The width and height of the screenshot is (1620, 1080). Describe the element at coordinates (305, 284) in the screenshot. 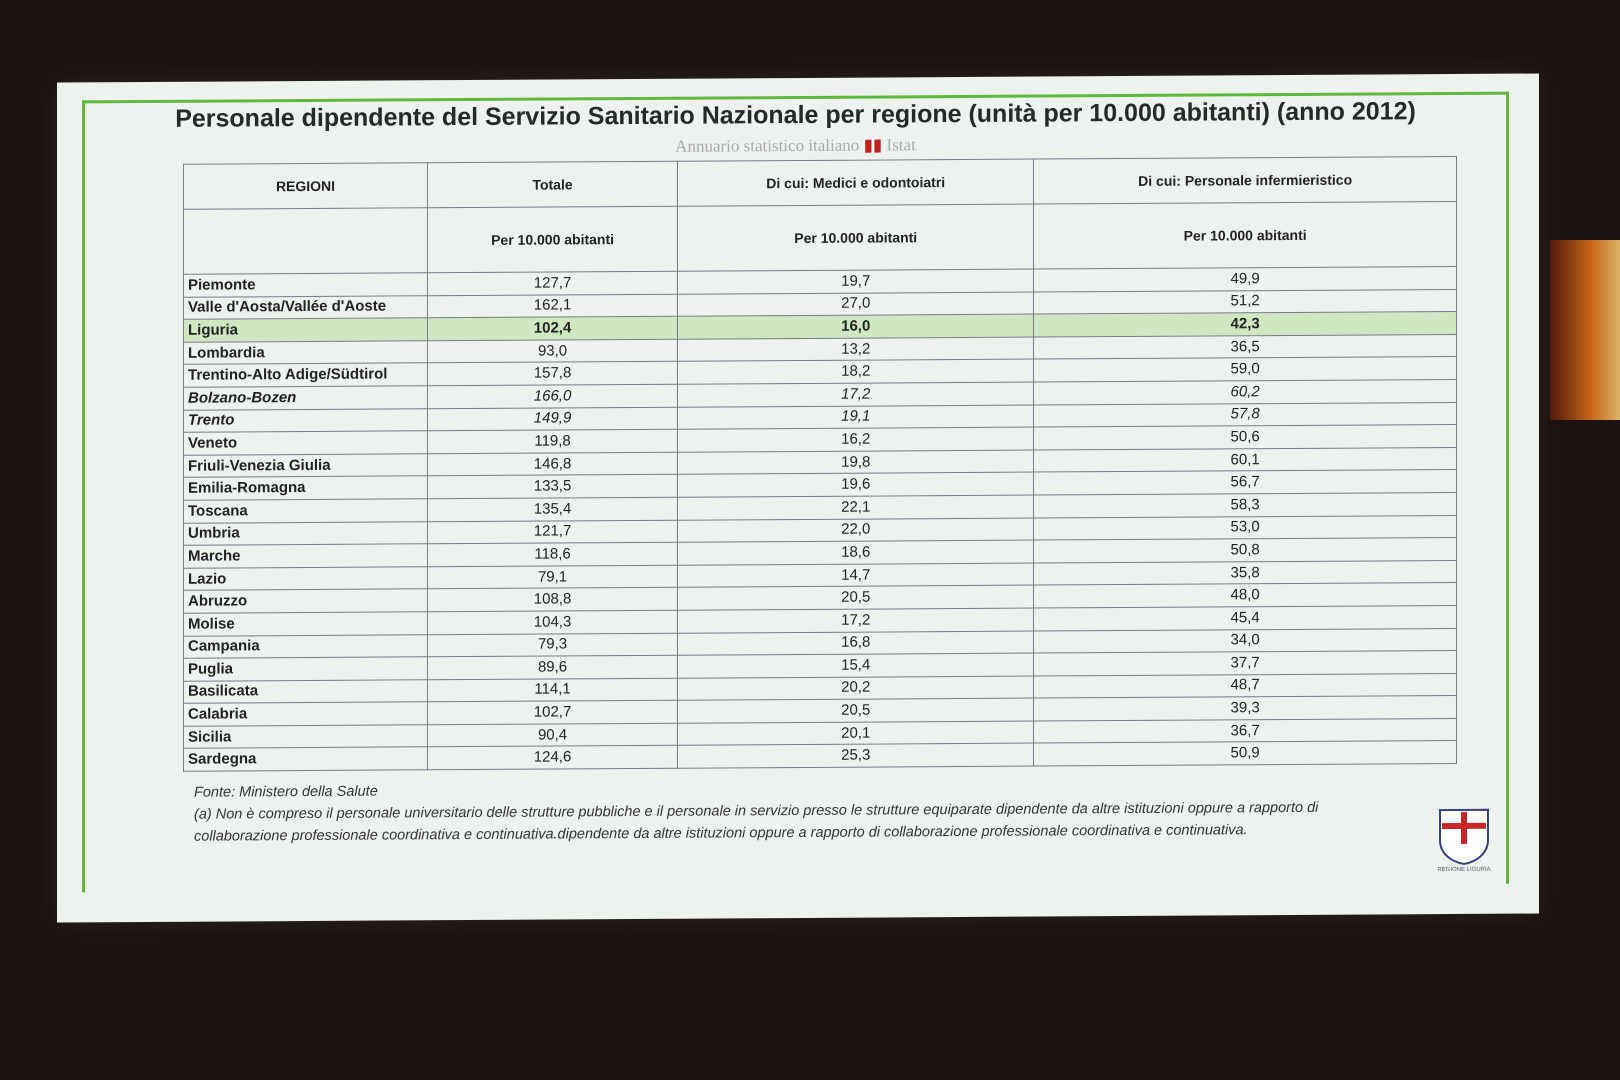

I see `region-cell: Piemonte` at that location.